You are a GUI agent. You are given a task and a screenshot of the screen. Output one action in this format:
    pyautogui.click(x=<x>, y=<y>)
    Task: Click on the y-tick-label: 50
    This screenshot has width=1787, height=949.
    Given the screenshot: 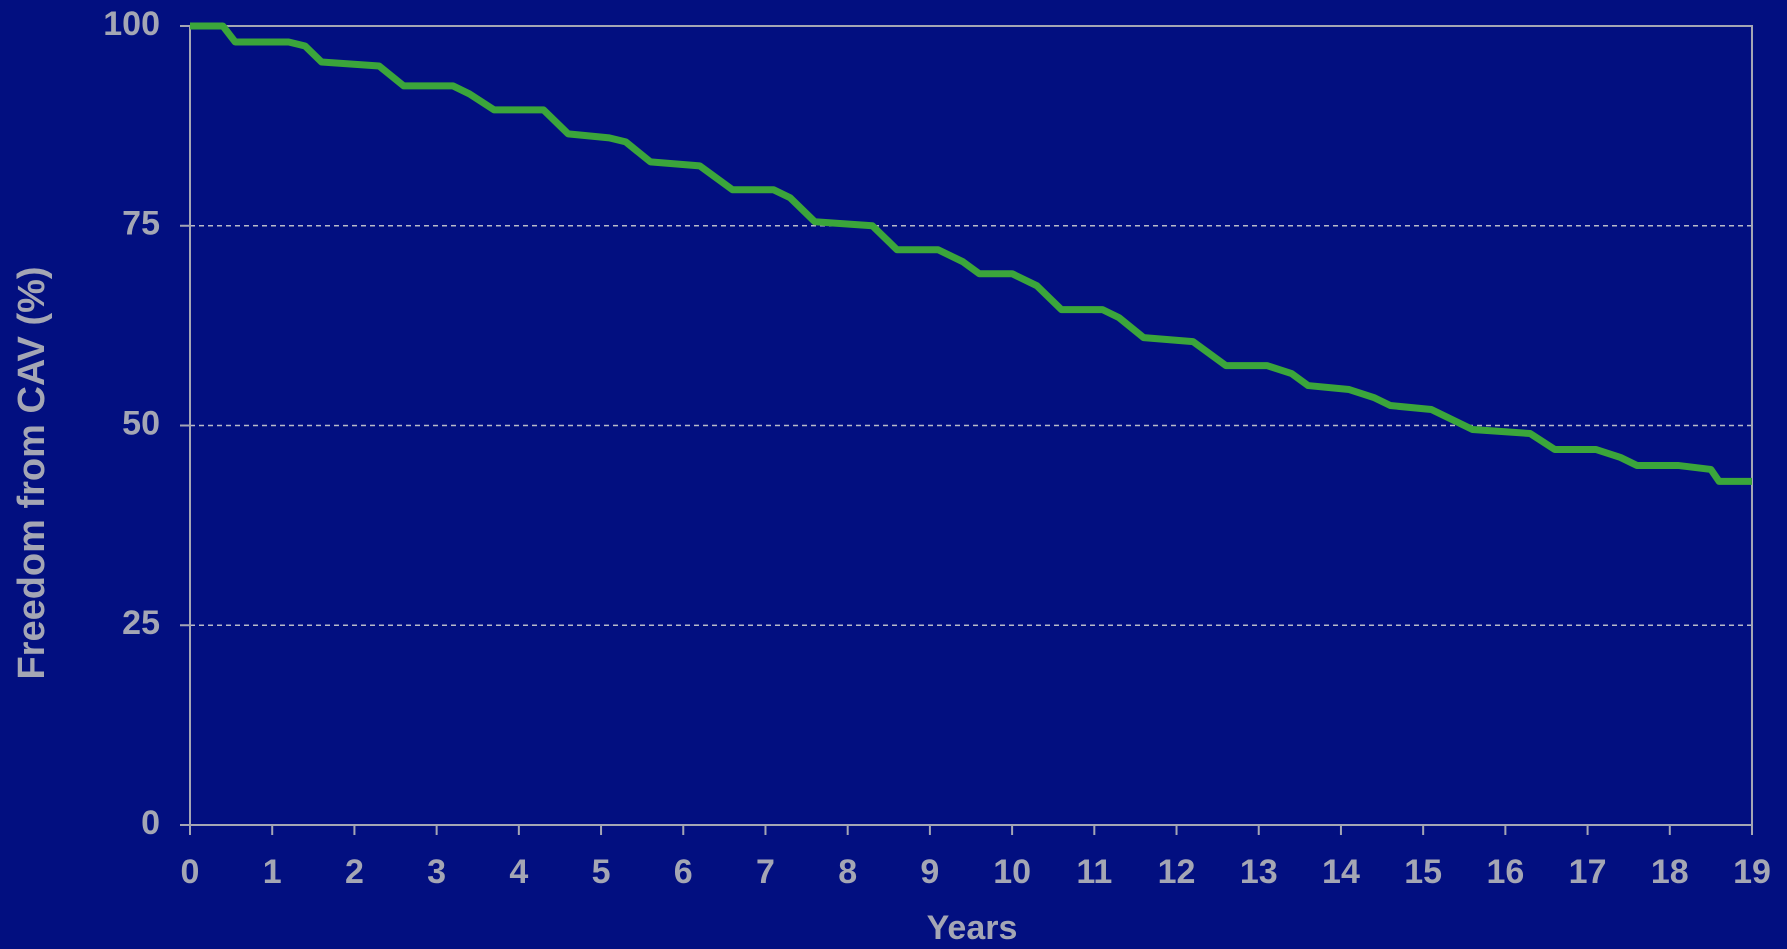 What is the action you would take?
    pyautogui.click(x=141, y=423)
    